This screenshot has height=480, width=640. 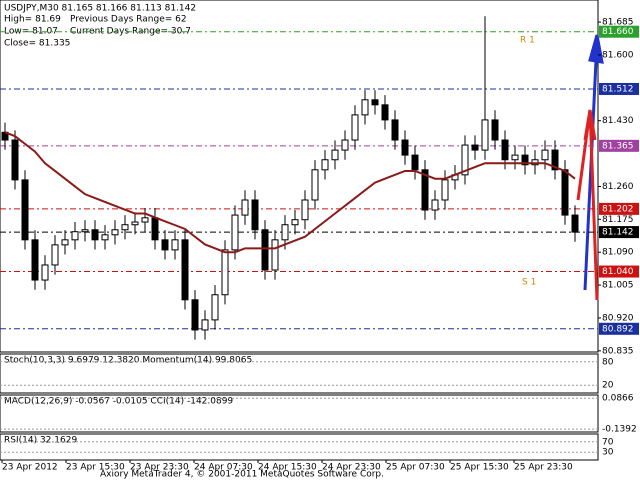 What do you see at coordinates (618, 318) in the screenshot?
I see `y-tick-label: 80.920` at bounding box center [618, 318].